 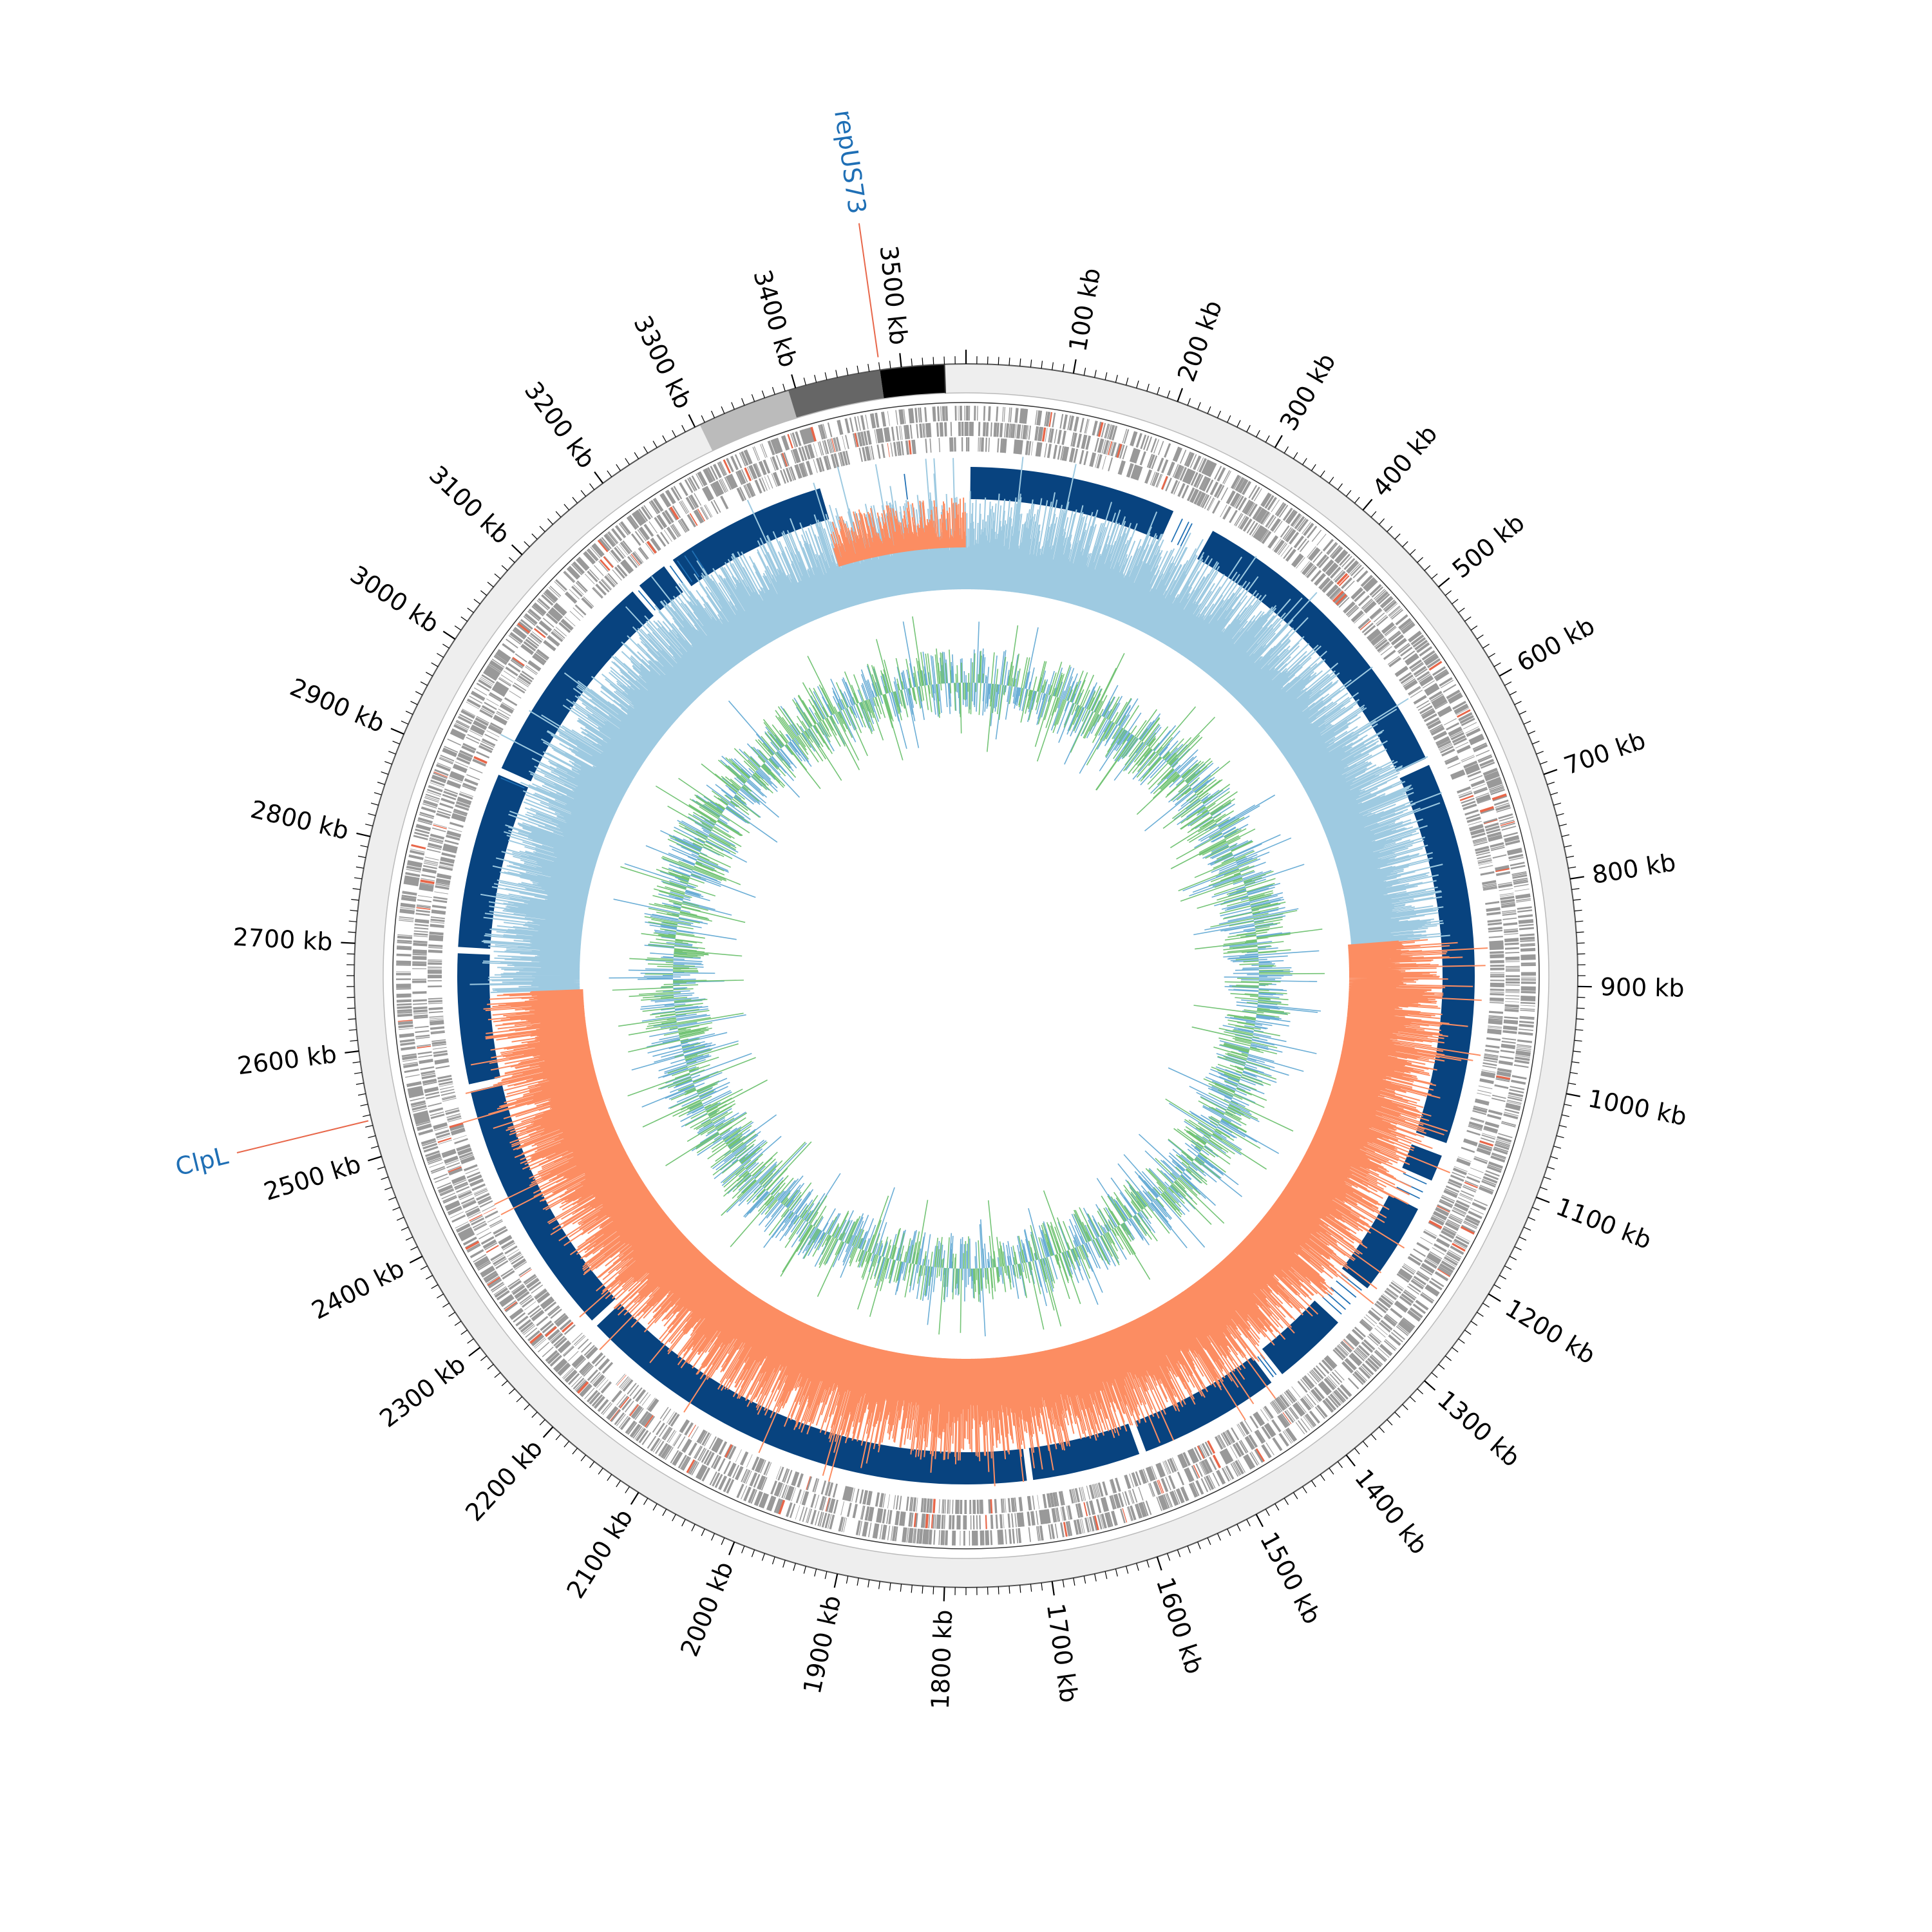 What do you see at coordinates (945, 379) in the screenshot?
I see `contig-boundary` at bounding box center [945, 379].